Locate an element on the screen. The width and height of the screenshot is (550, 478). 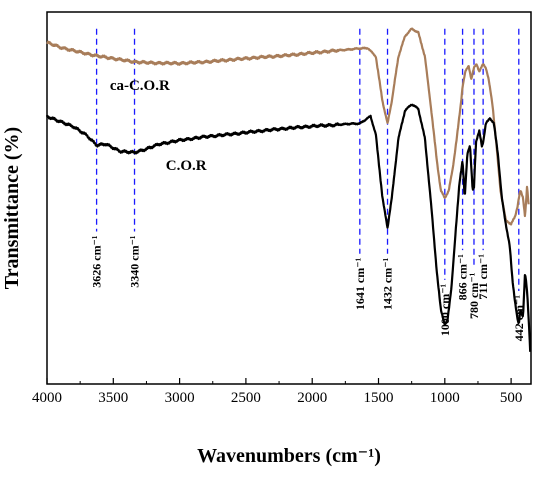
y-axis-title: Transmittance (%) is located at coordinates (12, 208).